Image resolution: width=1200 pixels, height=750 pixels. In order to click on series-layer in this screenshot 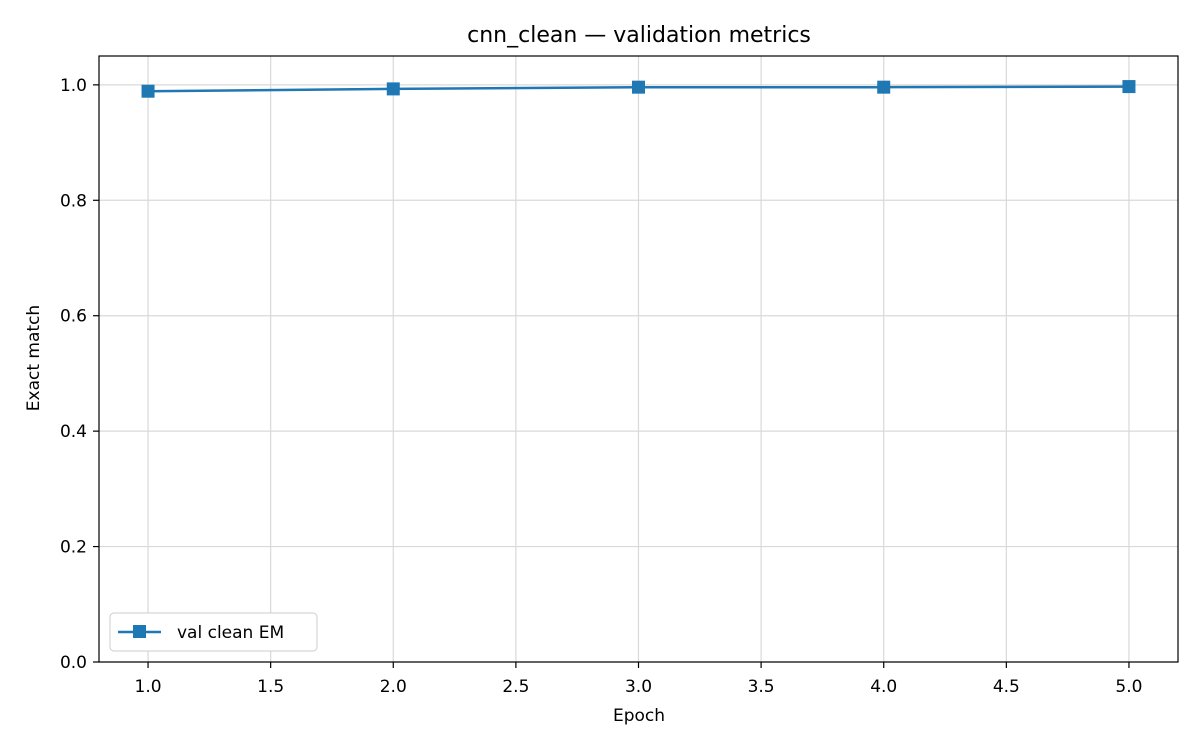, I will do `click(638, 89)`.